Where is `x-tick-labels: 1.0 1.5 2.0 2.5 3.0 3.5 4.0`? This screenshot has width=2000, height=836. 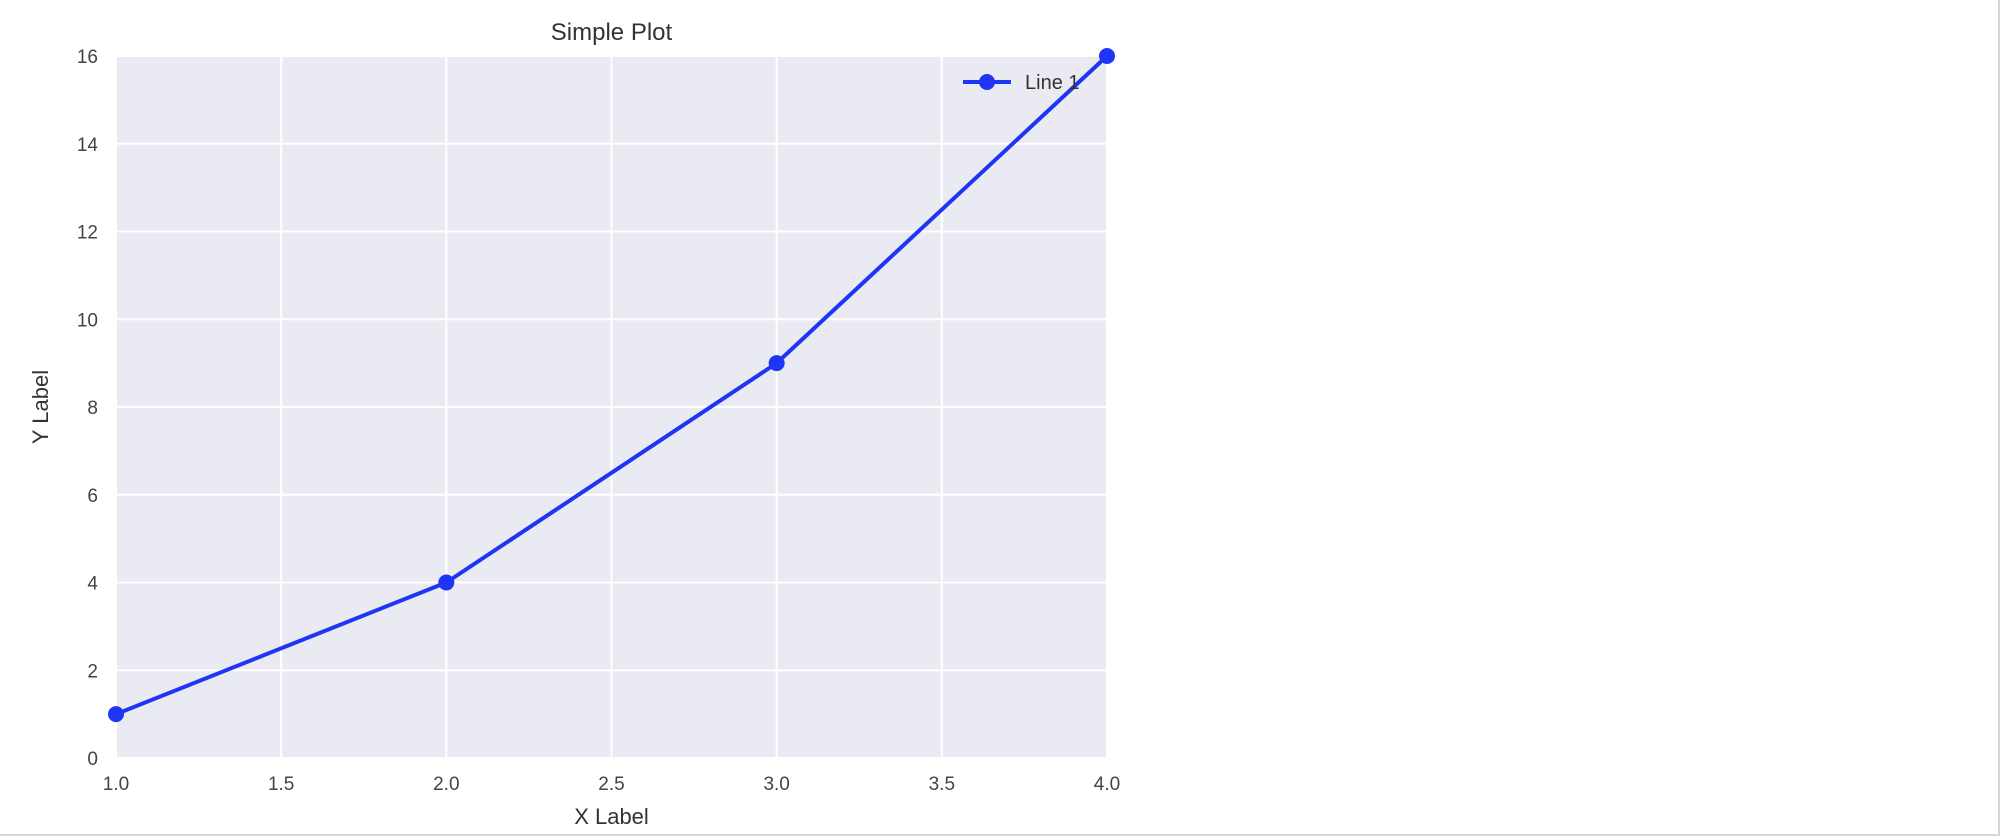
x-tick-labels: 1.0 1.5 2.0 2.5 3.0 3.5 4.0 is located at coordinates (611, 784).